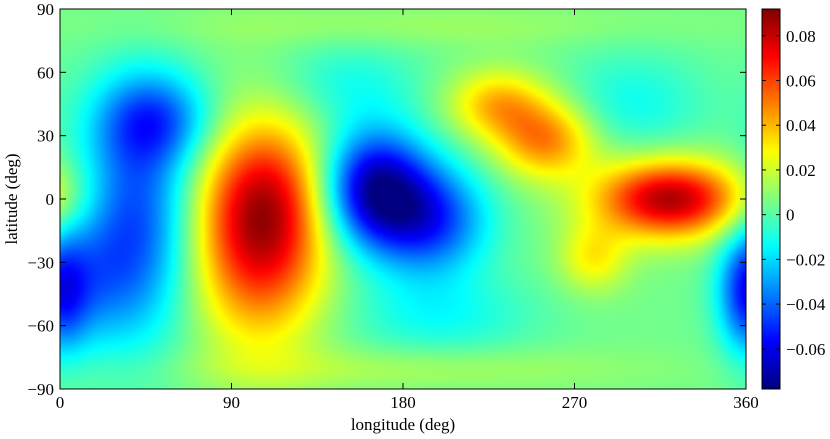  Describe the element at coordinates (403, 424) in the screenshot. I see `x-axis-label: longitude (deg)` at that location.